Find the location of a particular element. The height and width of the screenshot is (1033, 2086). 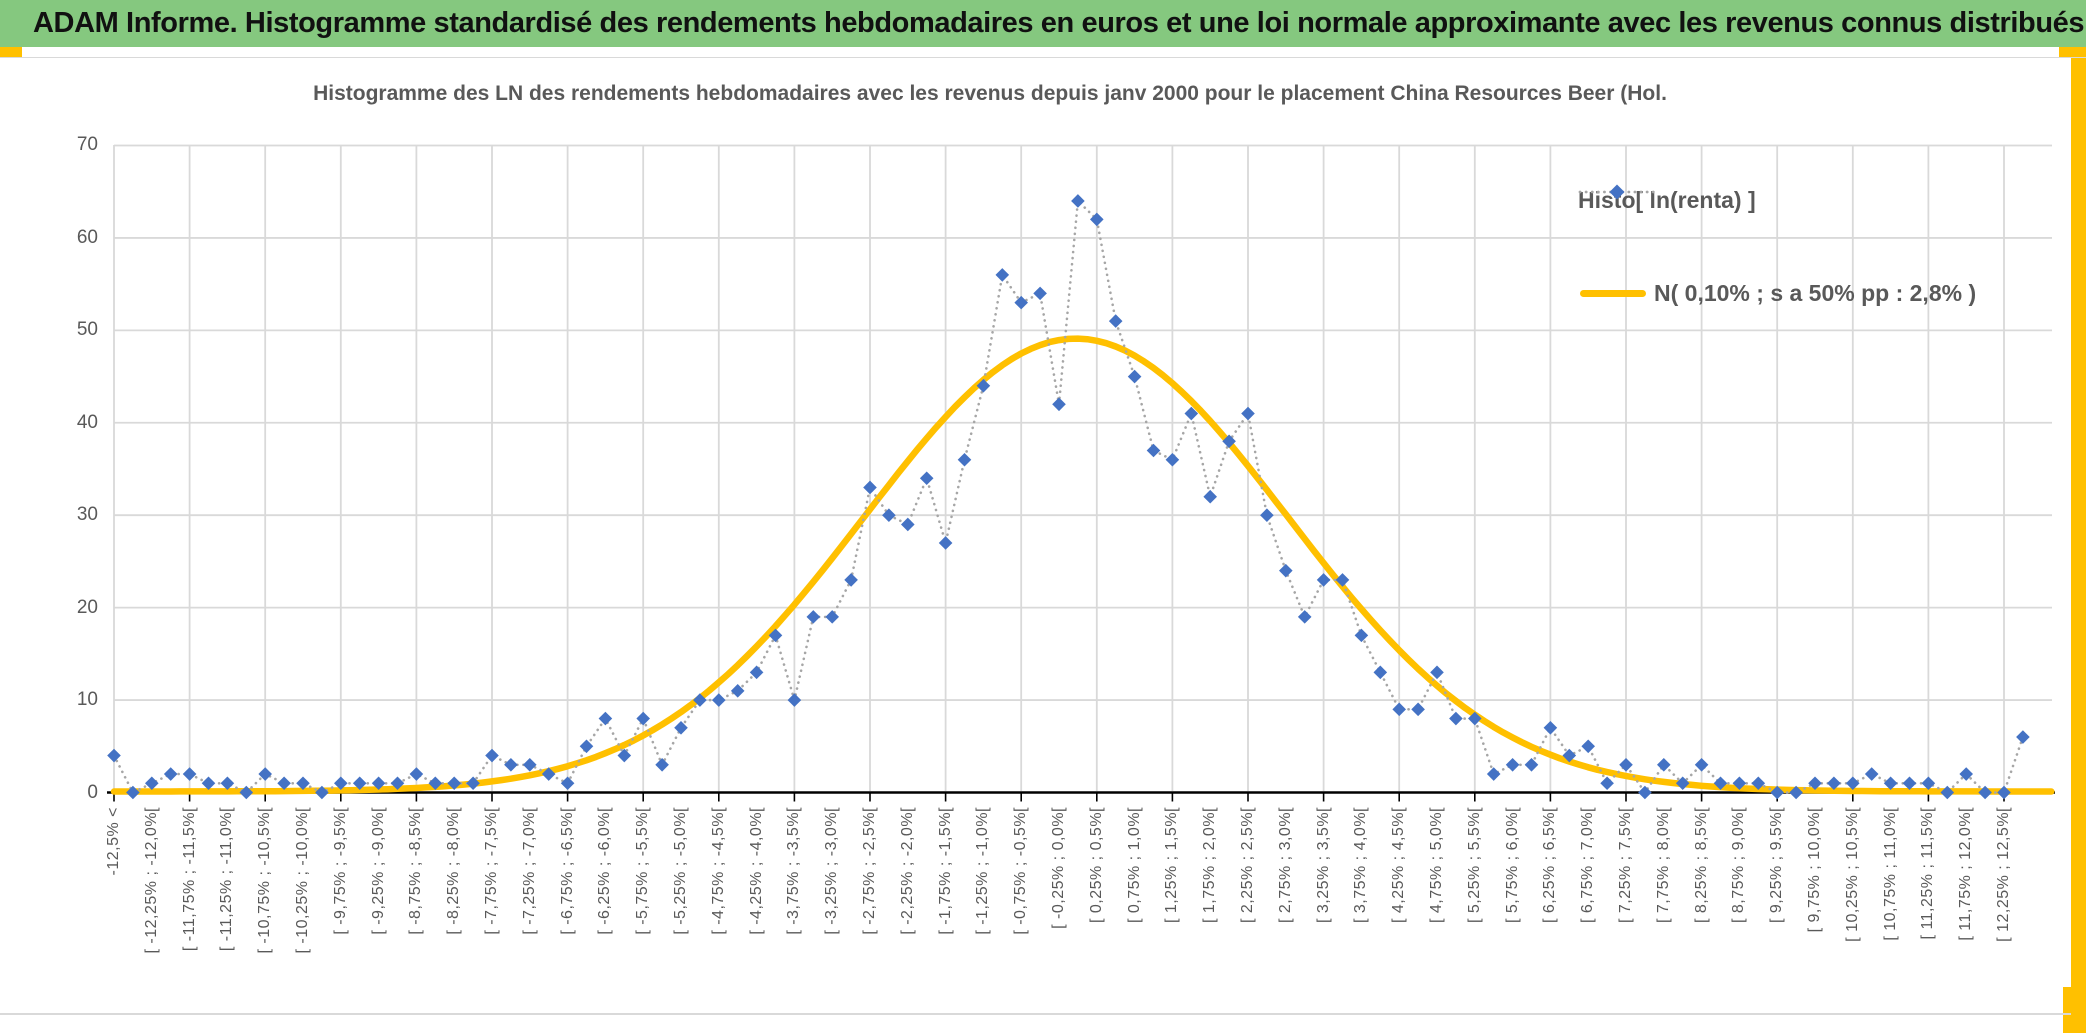

y-axis-label: 50 is located at coordinates (87, 330).